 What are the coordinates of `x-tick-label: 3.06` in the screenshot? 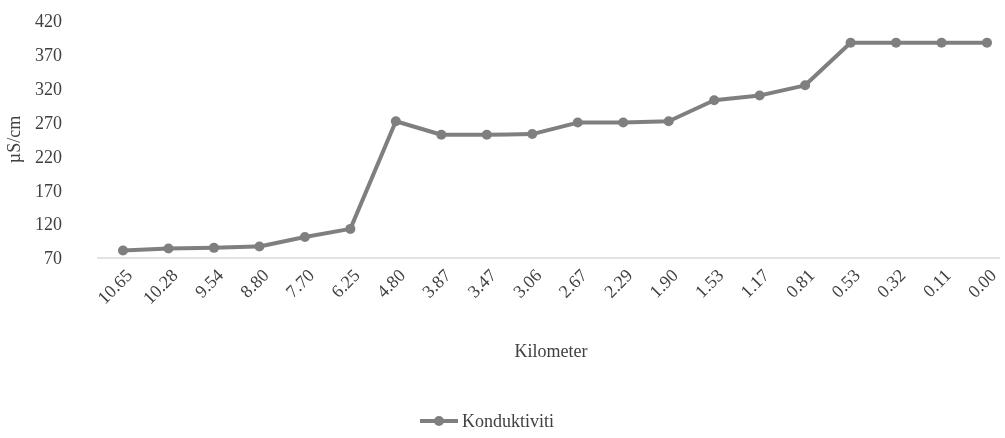 It's located at (527, 283).